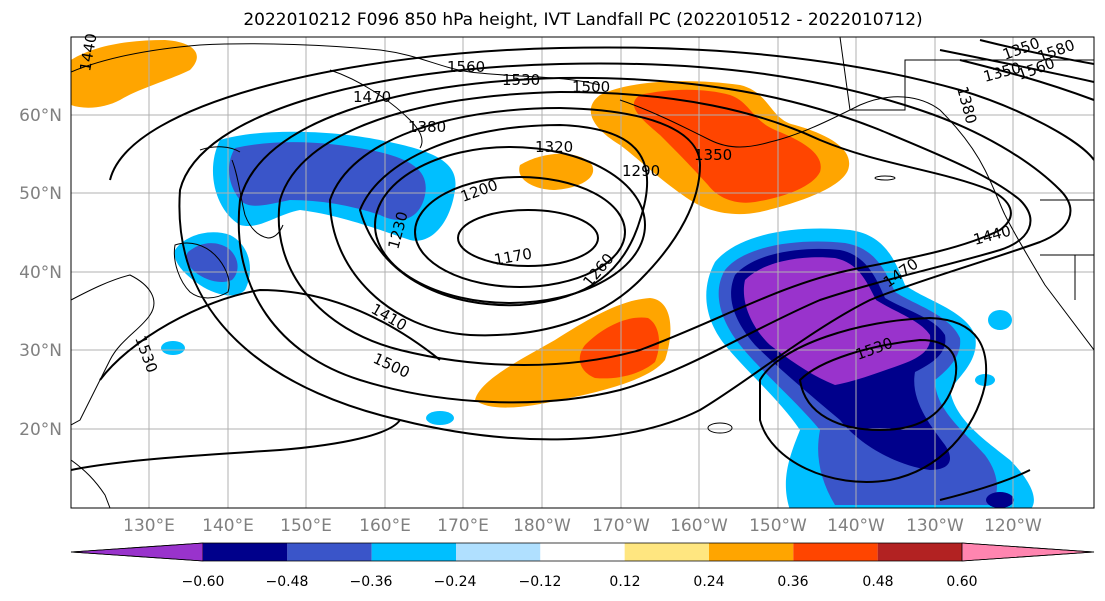 The width and height of the screenshot is (1105, 601). I want to click on lon-label: 120°W, so click(1013, 526).